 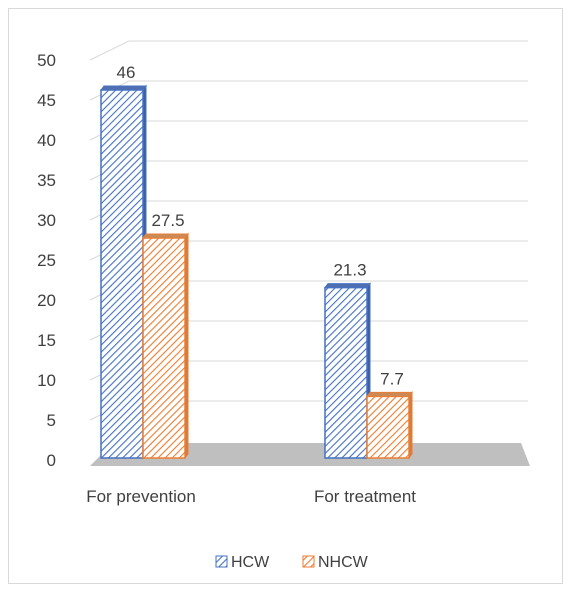 What do you see at coordinates (126, 72) in the screenshot?
I see `data-label: 46` at bounding box center [126, 72].